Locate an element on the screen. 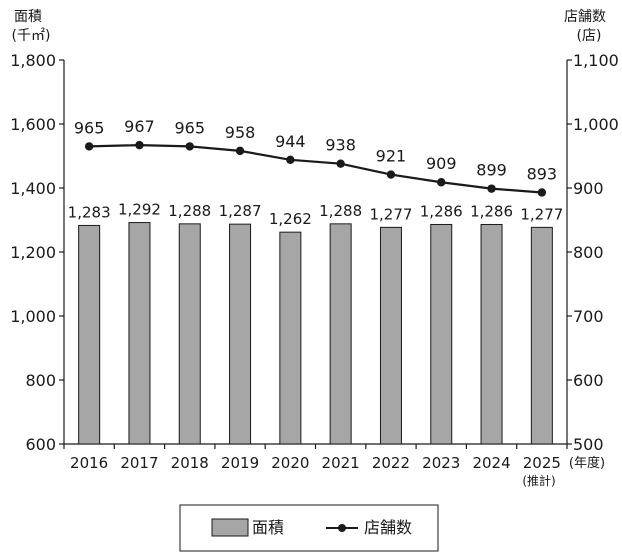 This screenshot has width=622, height=554. x-tick-label: 2024 is located at coordinates (491, 463).